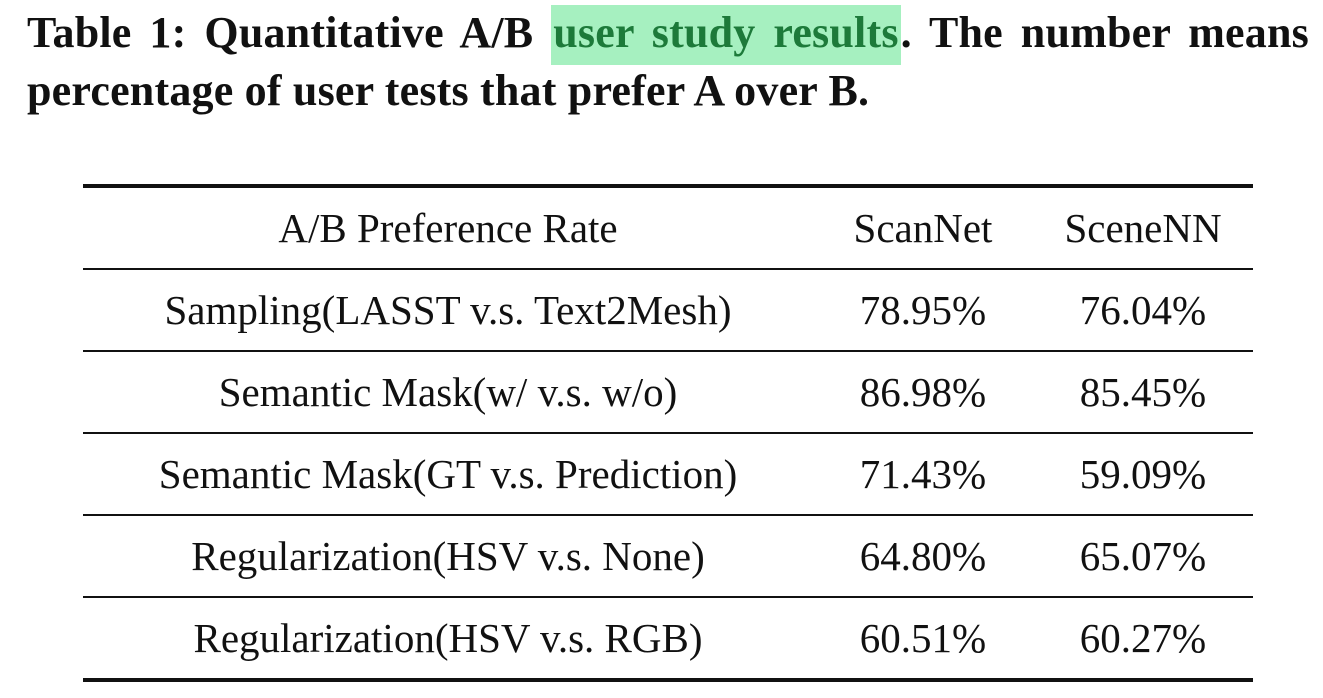 This screenshot has height=698, width=1323. What do you see at coordinates (448, 227) in the screenshot?
I see `column-header-preference-rate: A/B Preference Rate` at bounding box center [448, 227].